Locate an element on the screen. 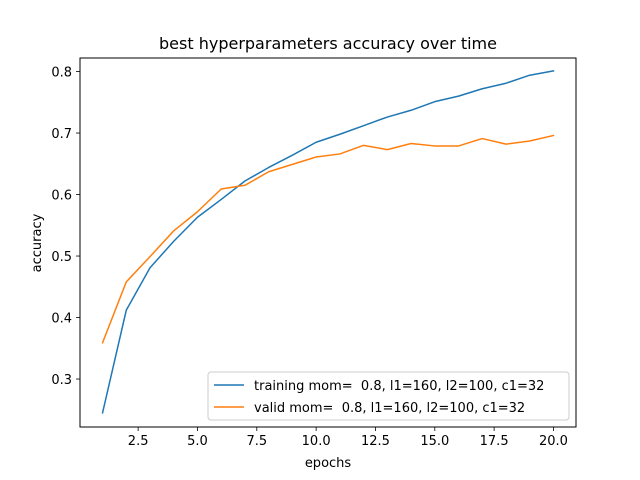  x-tick-label: 12.5 is located at coordinates (375, 441).